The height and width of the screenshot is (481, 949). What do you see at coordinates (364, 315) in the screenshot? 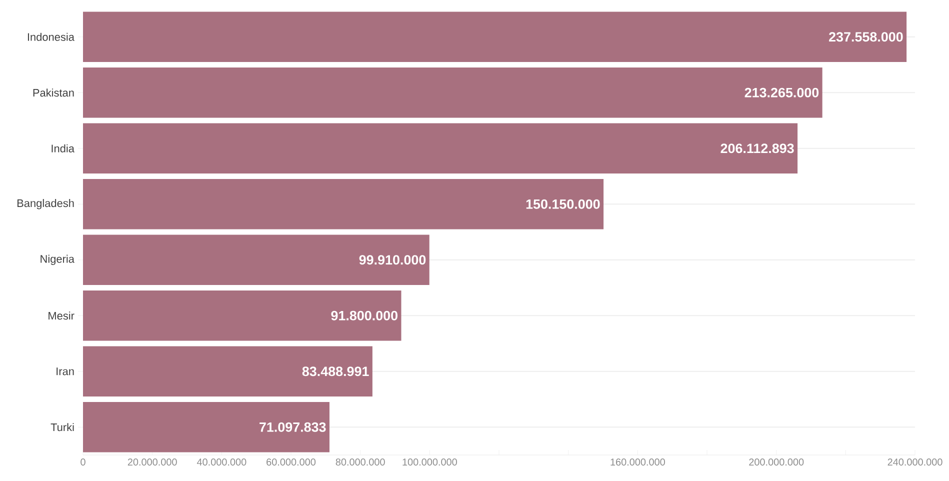
I see `data-label: 91.800.000` at bounding box center [364, 315].